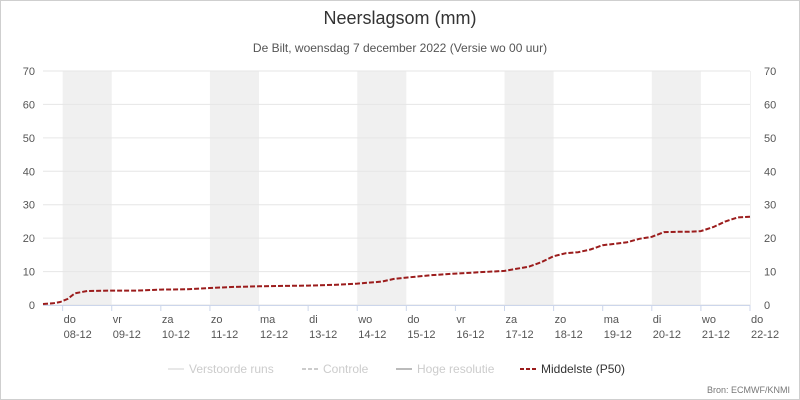 The height and width of the screenshot is (400, 800). What do you see at coordinates (127, 335) in the screenshot?
I see `x-tick-date: 09-12` at bounding box center [127, 335].